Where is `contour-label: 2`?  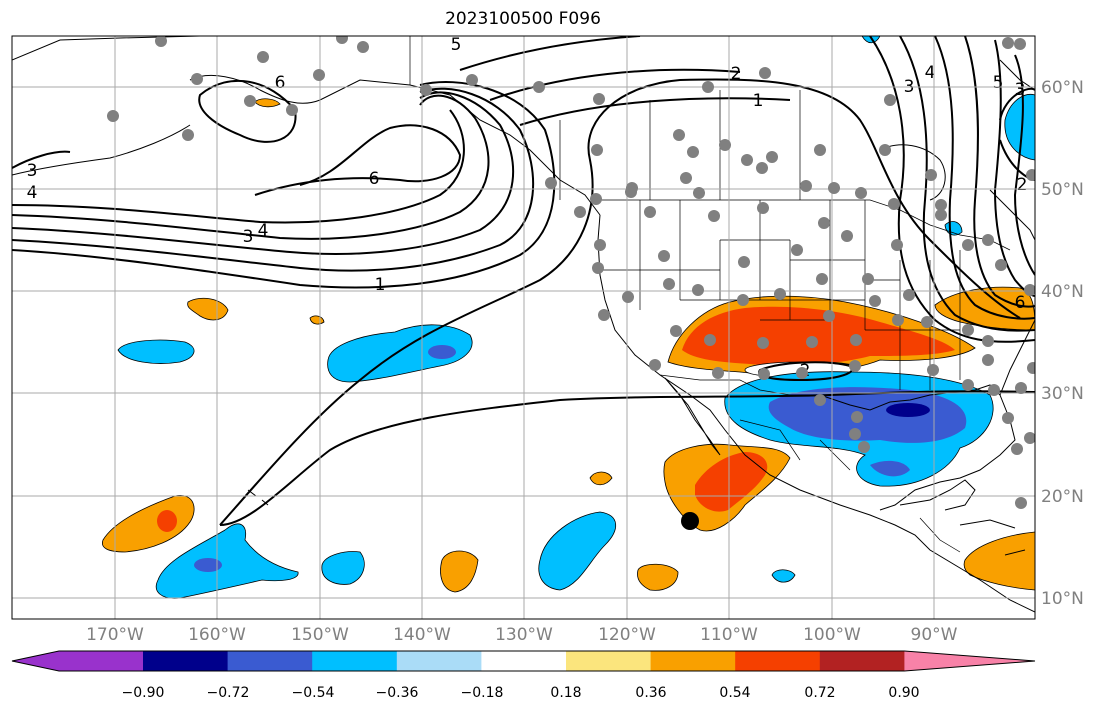 contour-label: 2 is located at coordinates (1022, 185).